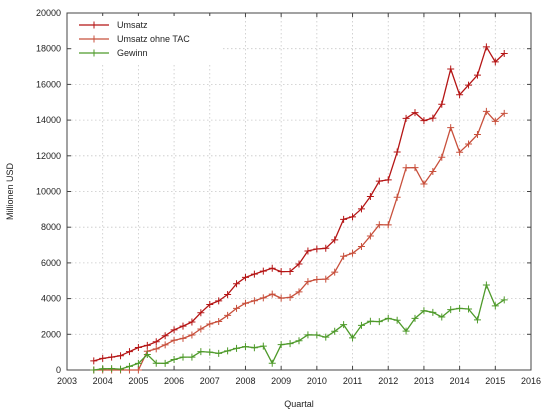 The height and width of the screenshot is (413, 550). Describe the element at coordinates (388, 381) in the screenshot. I see `x-tick-label: 2012` at that location.